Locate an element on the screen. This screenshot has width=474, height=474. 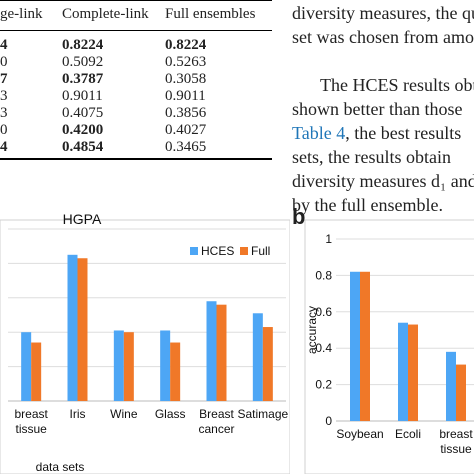
x-axis-label: data sets is located at coordinates (60, 467).